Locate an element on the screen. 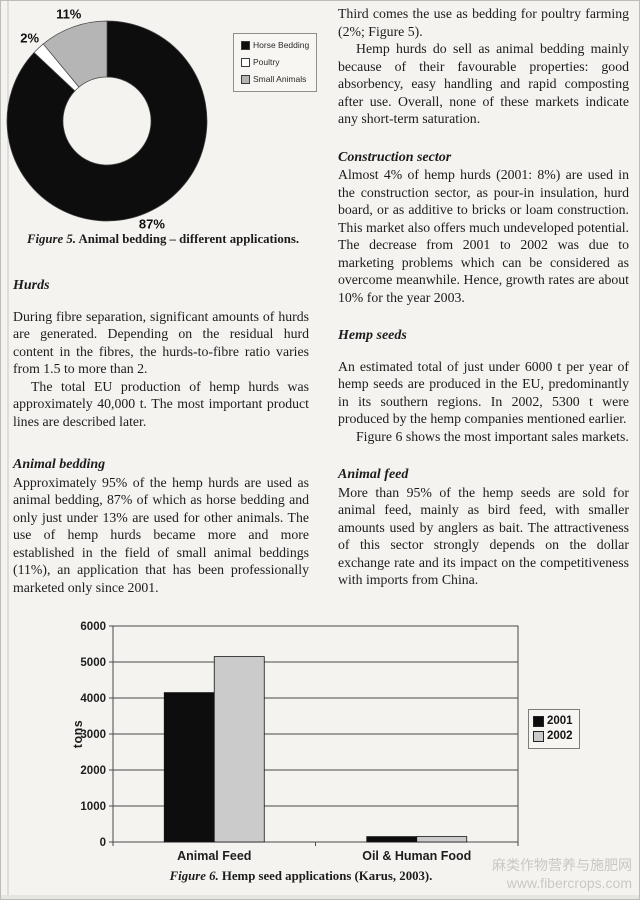 The image size is (640, 900). legend-label: 2001 is located at coordinates (560, 721).